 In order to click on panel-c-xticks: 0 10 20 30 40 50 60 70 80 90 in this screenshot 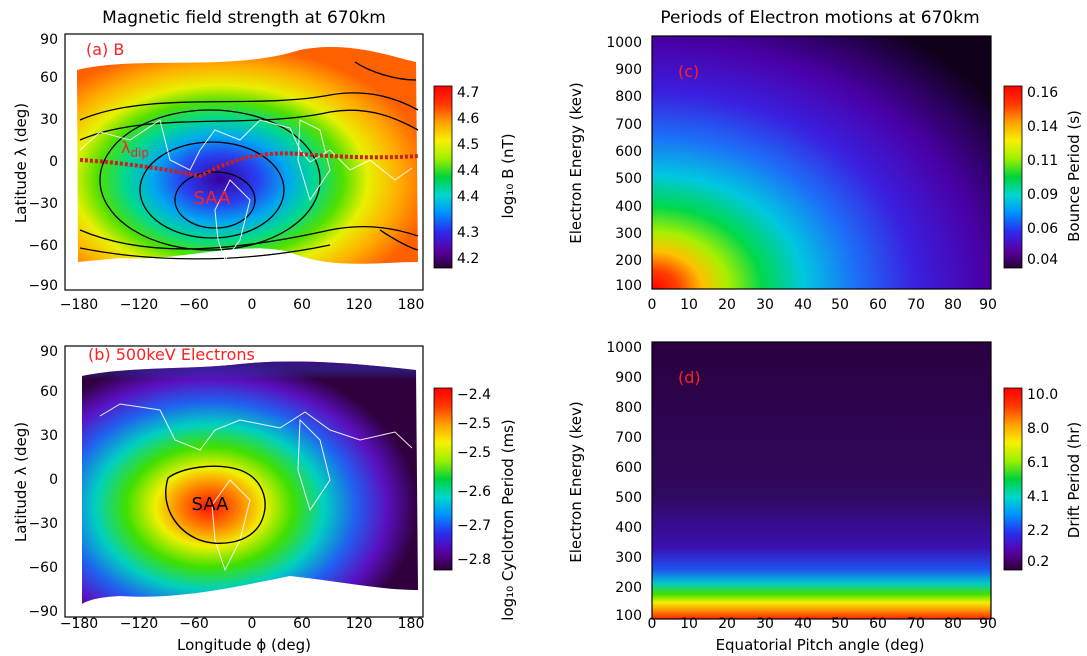, I will do `click(822, 305)`.